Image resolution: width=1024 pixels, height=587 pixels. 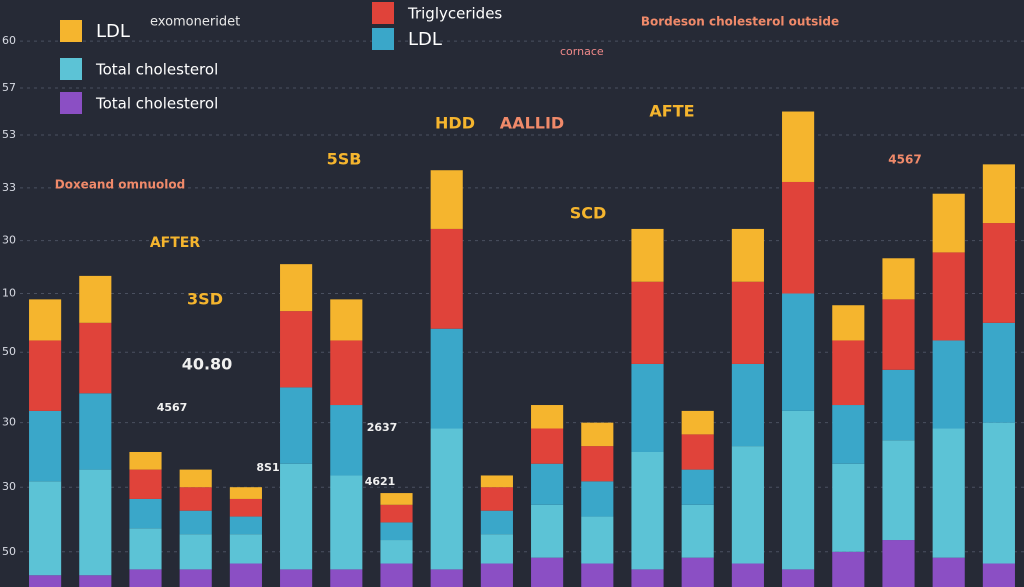 What do you see at coordinates (120, 185) in the screenshot?
I see `annotation: Doxeand omnuolod` at bounding box center [120, 185].